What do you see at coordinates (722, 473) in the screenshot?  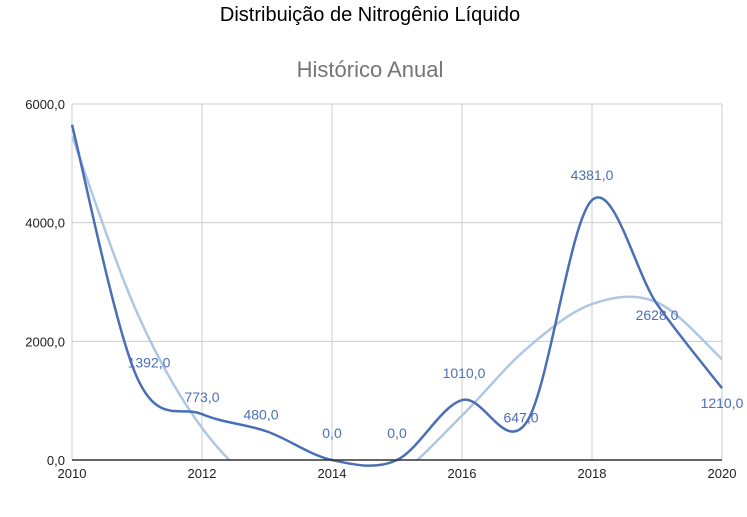 I see `x-tick-label: 2020` at bounding box center [722, 473].